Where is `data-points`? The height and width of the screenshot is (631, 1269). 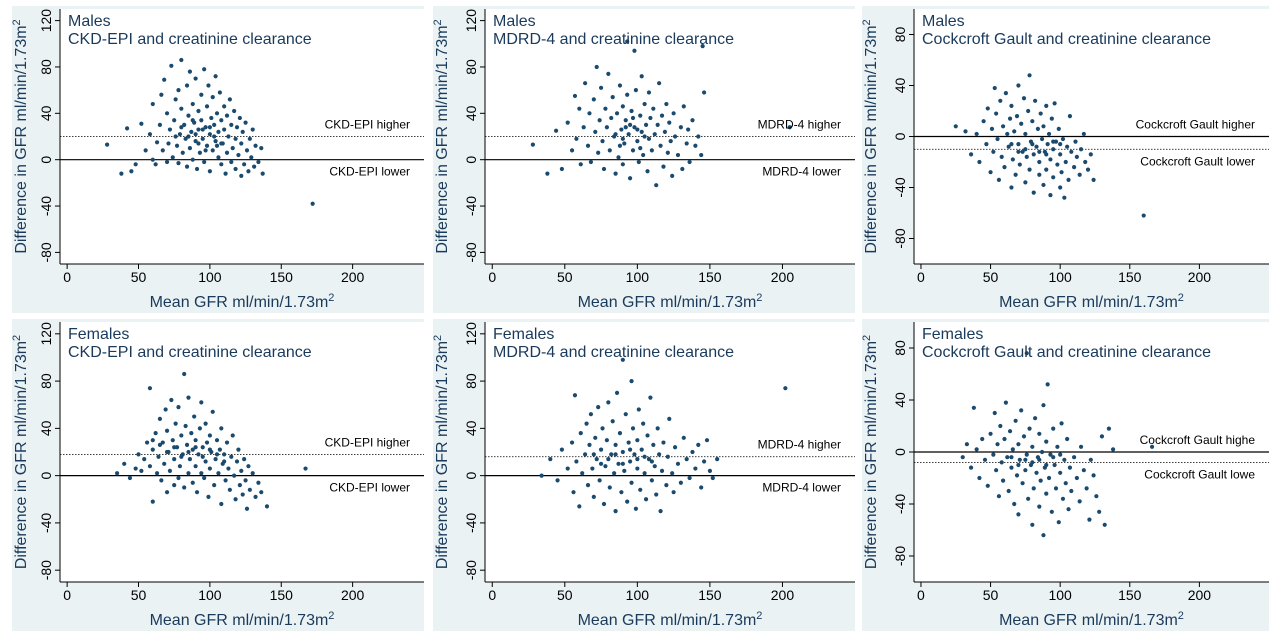 data-points is located at coordinates (1049, 145).